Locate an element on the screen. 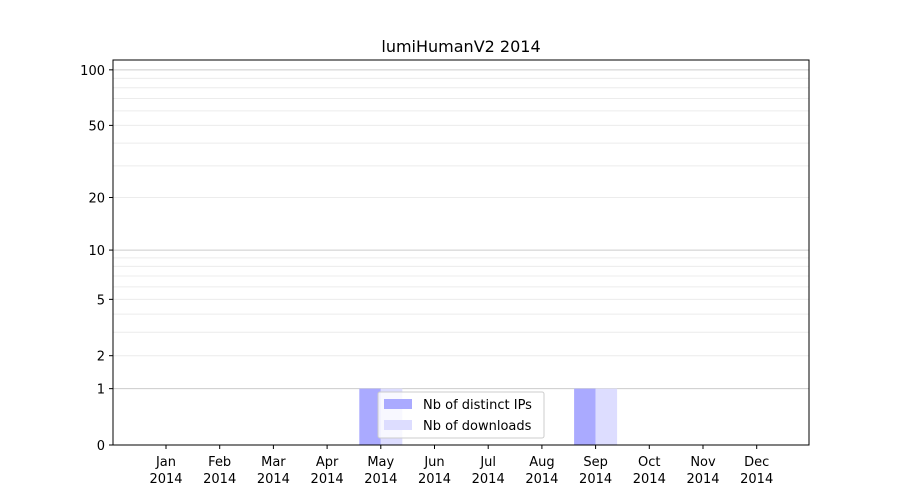  x-tick-label: Nov is located at coordinates (703, 462).